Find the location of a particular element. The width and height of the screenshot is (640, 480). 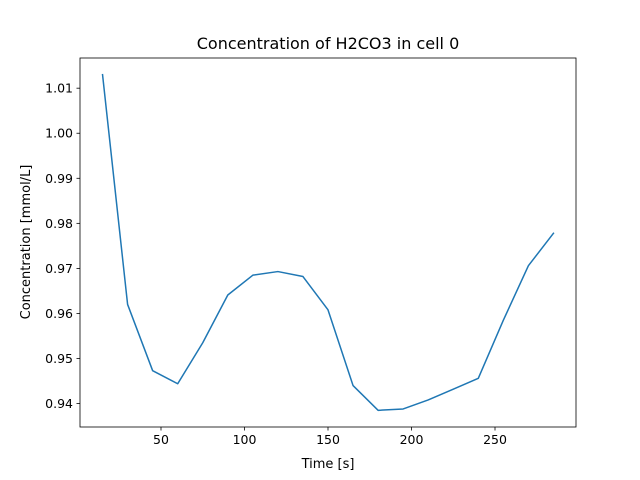

y-tick-label: 0.97 is located at coordinates (59, 268).